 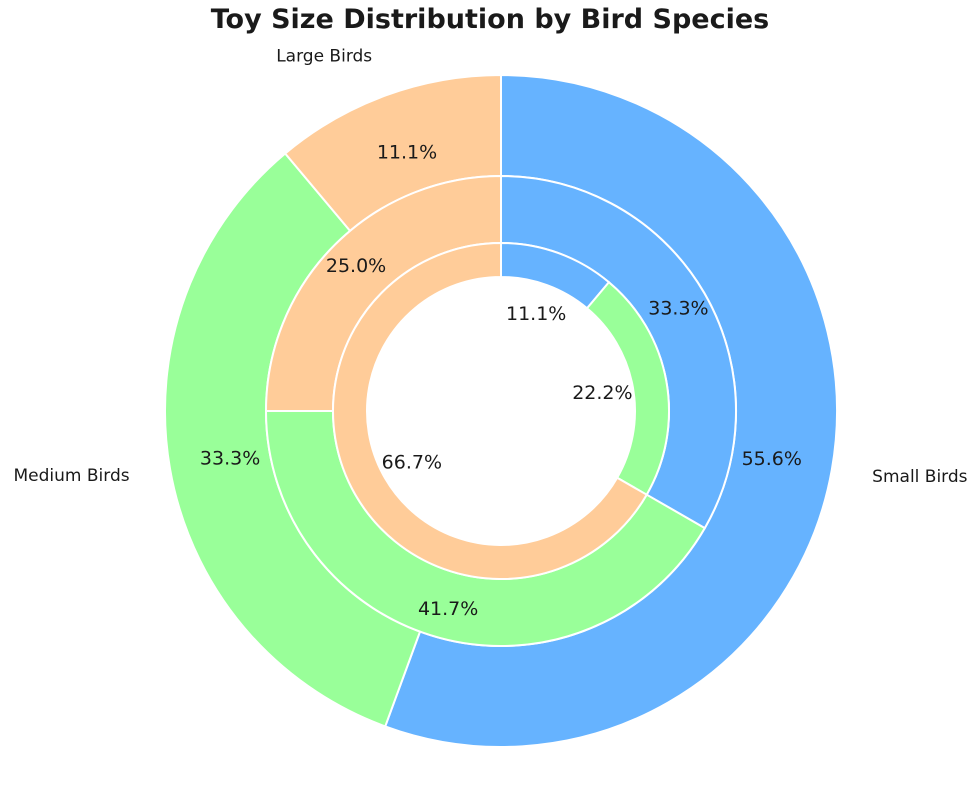 What do you see at coordinates (356, 266) in the screenshot?
I see `middle-pct-label-2: 25.0%` at bounding box center [356, 266].